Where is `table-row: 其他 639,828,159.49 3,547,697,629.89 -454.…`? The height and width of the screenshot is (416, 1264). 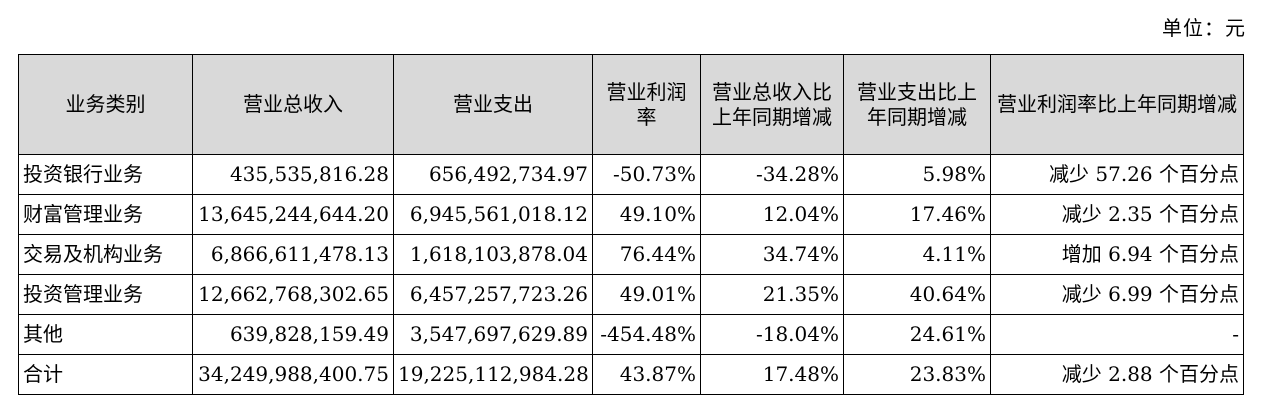 table-row: 其他 639,828,159.49 3,547,697,629.89 -454.… is located at coordinates (631, 334).